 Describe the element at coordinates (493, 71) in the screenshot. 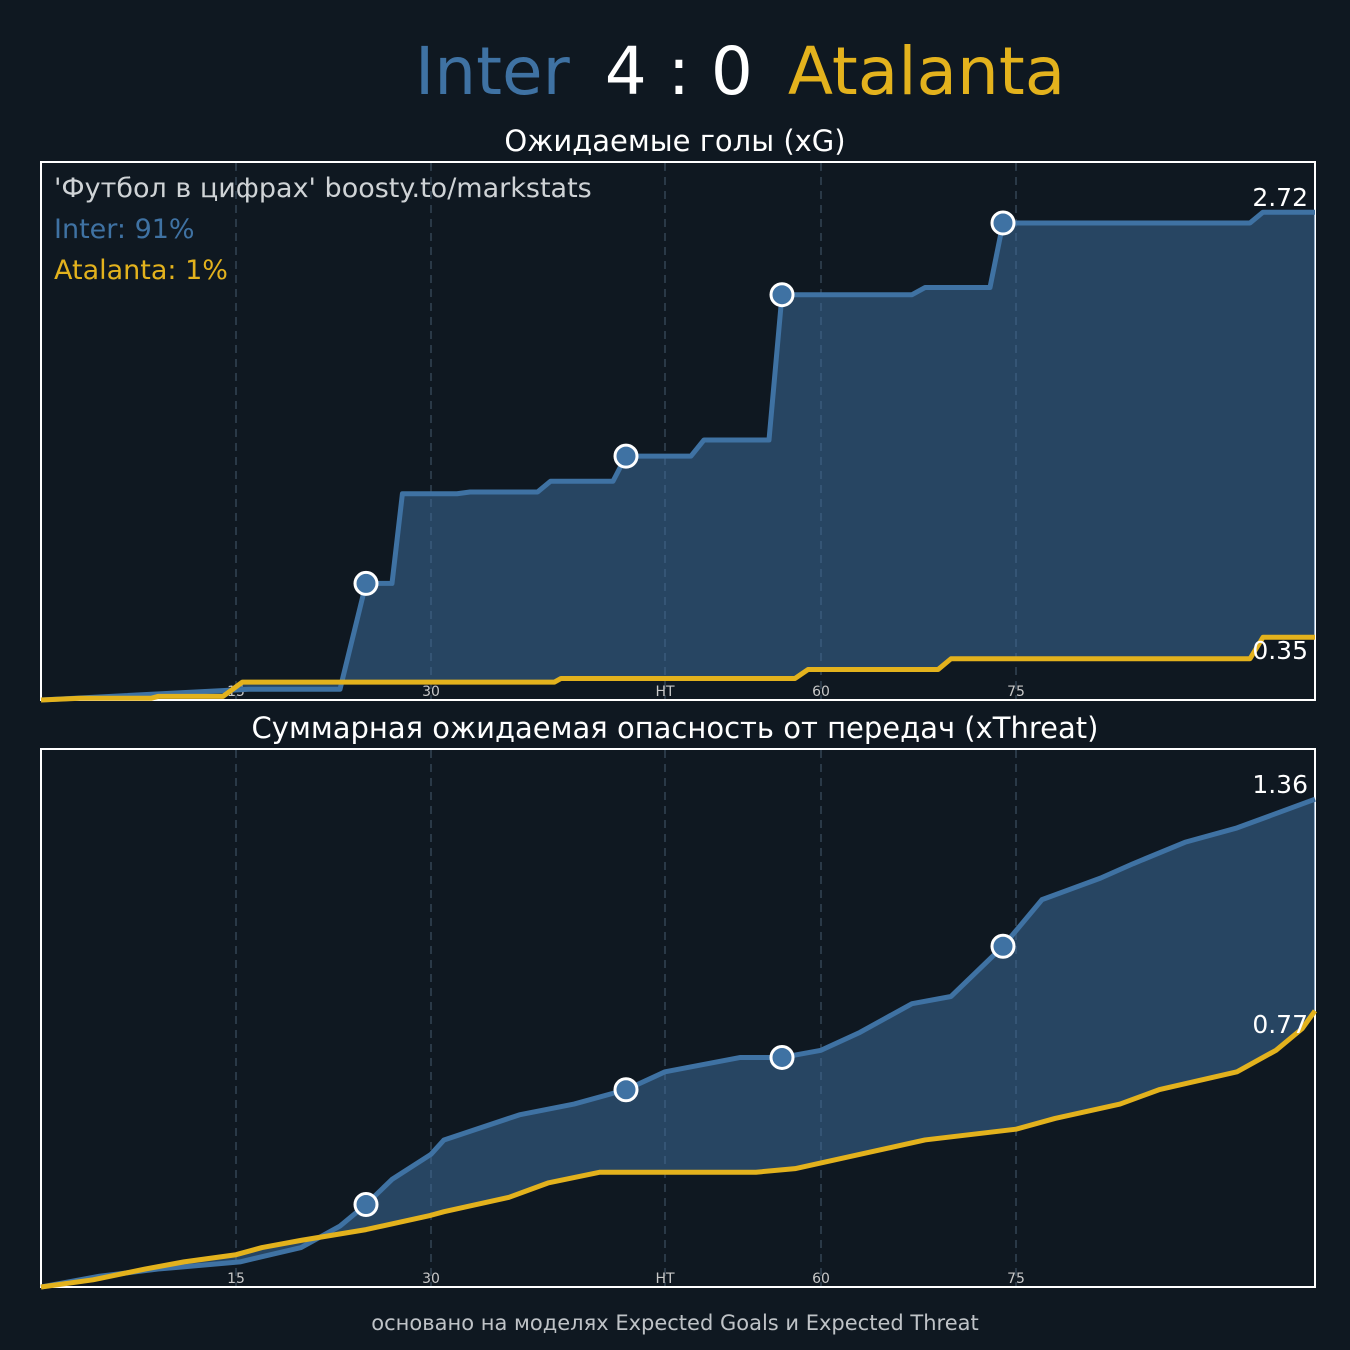

I see `home-team: Inter` at that location.